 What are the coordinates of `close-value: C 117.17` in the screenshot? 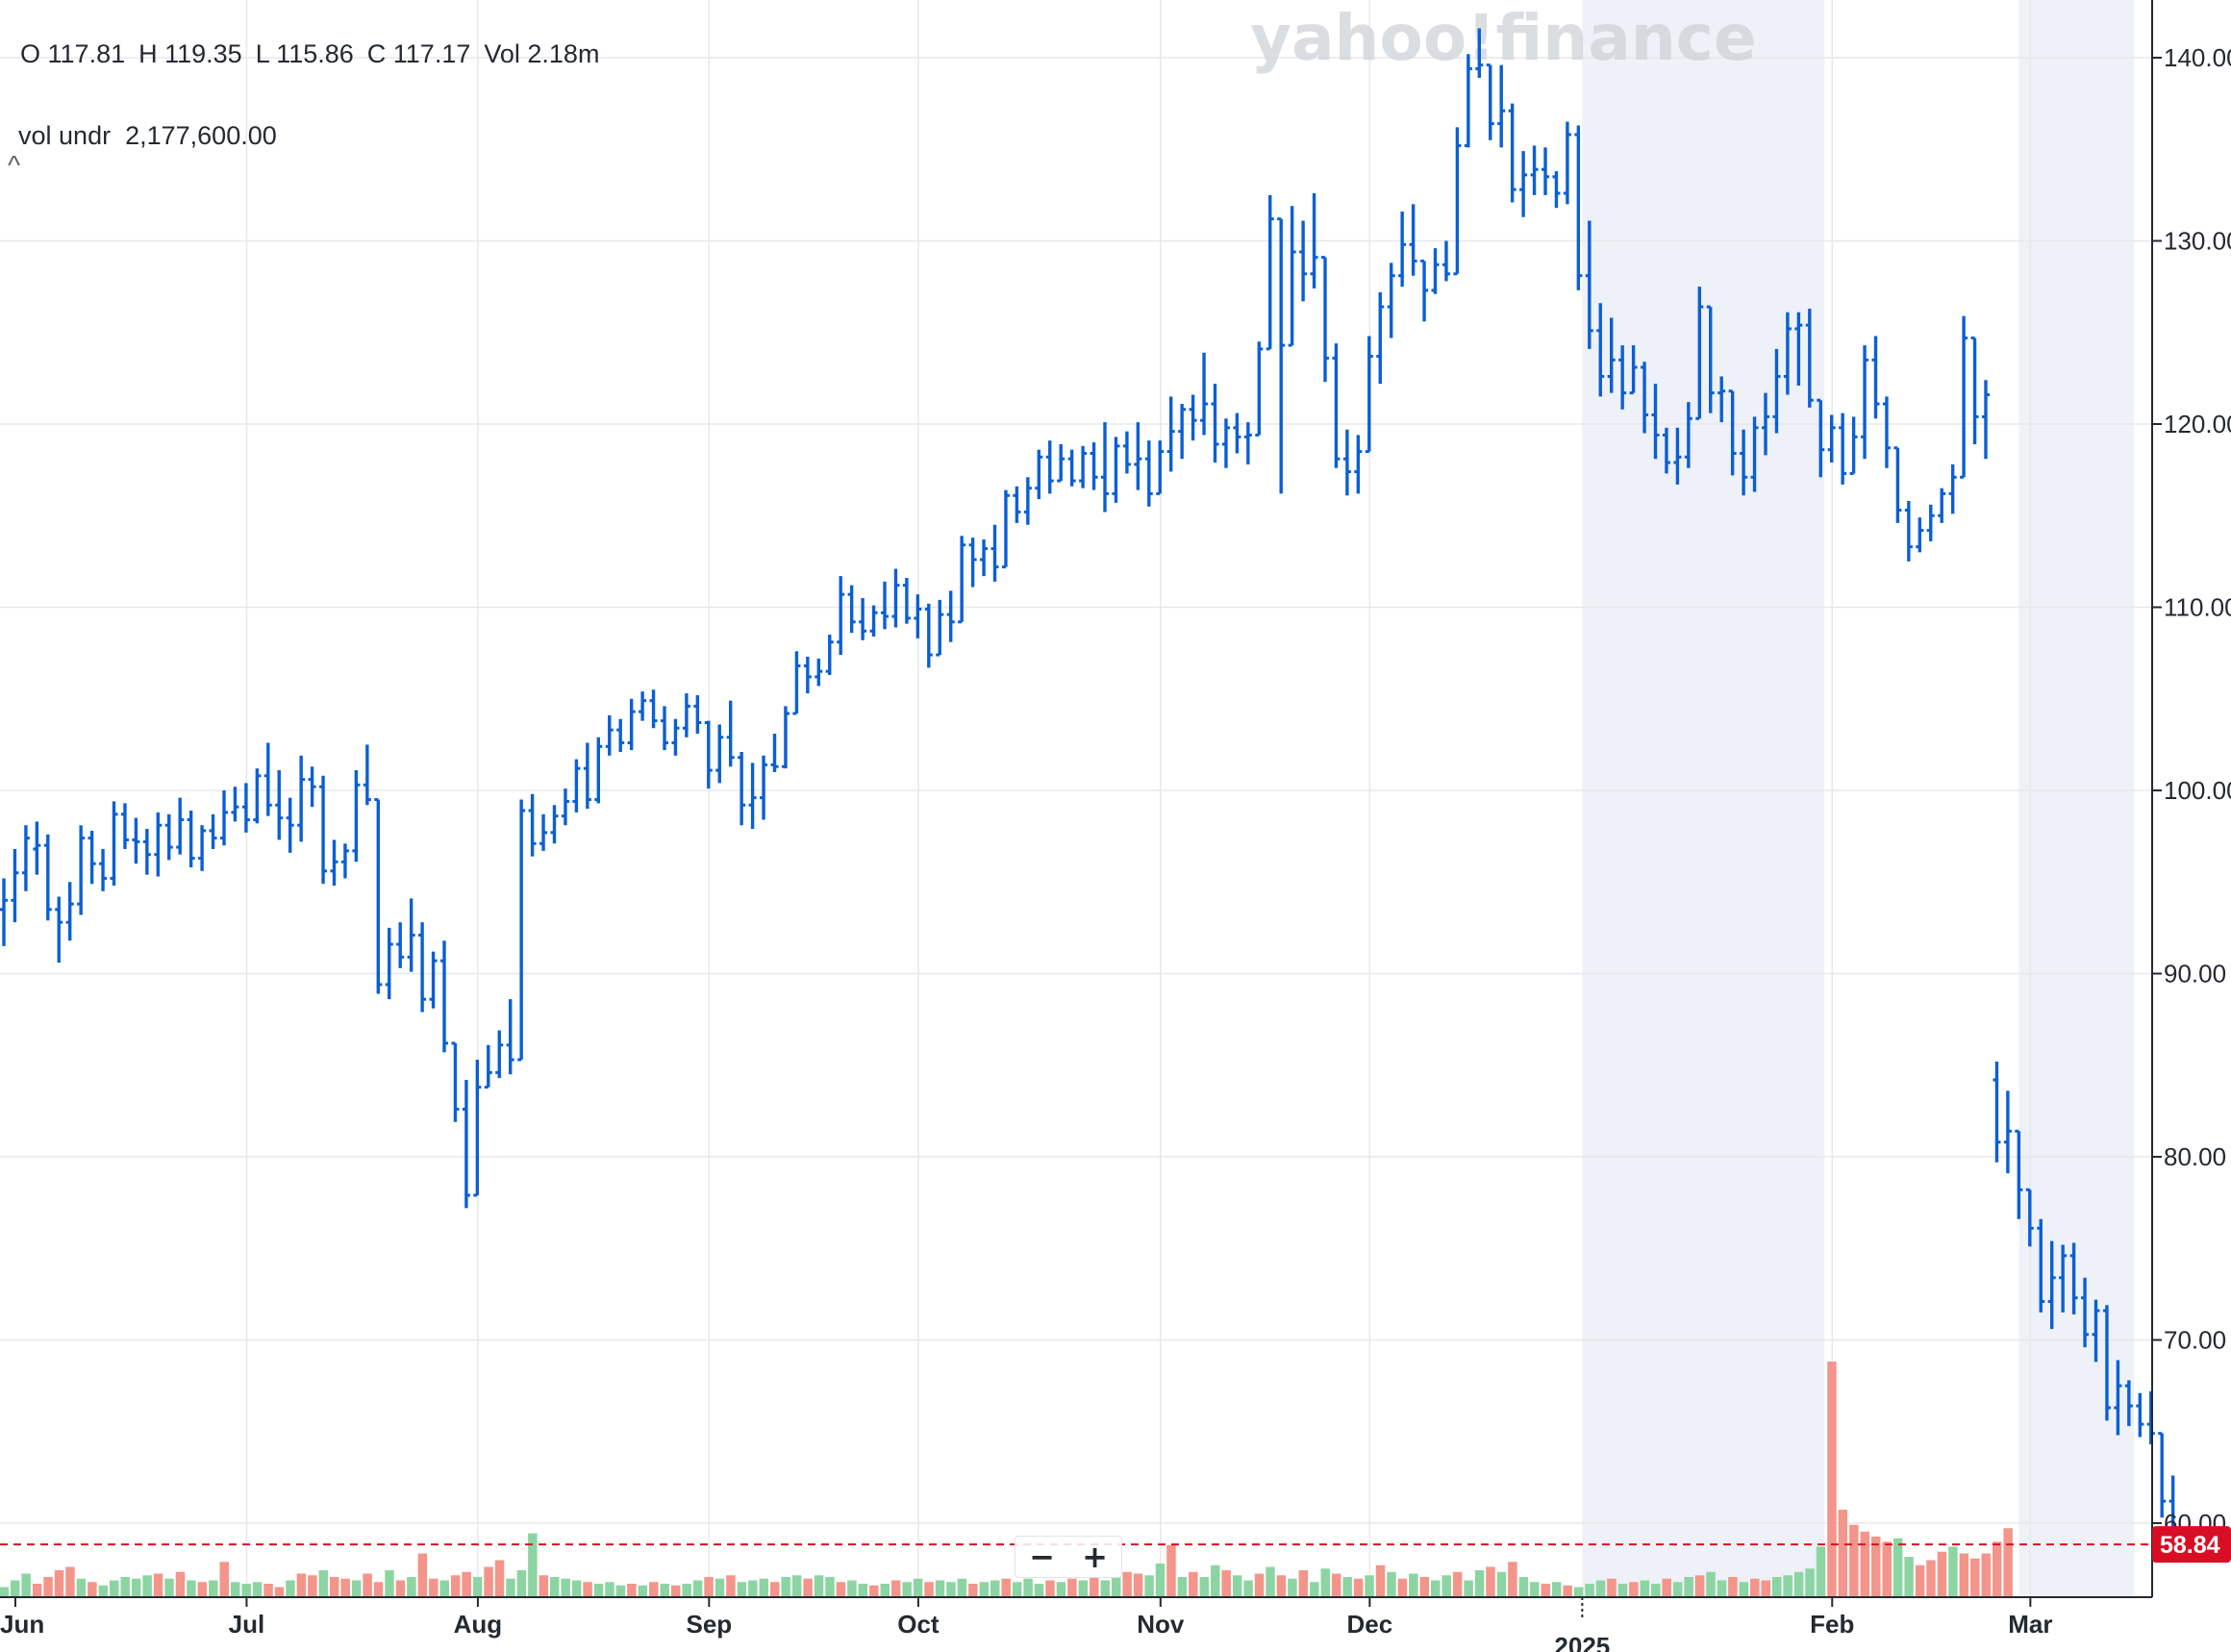 It's located at (418, 53).